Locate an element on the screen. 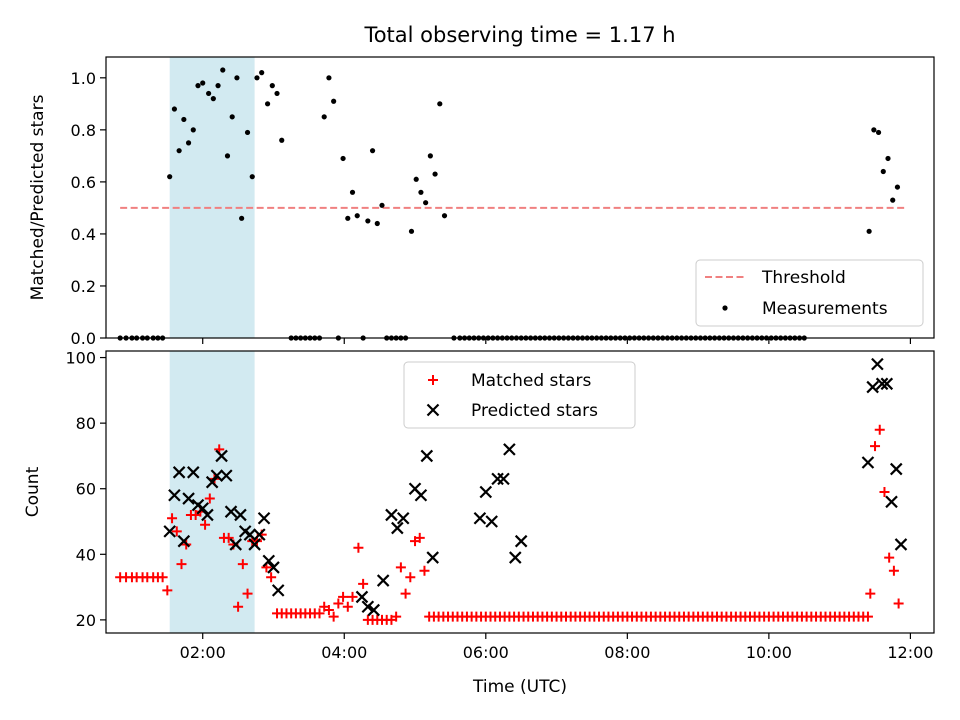 This screenshot has height=720, width=960. legend-matched-swatch is located at coordinates (433, 380).